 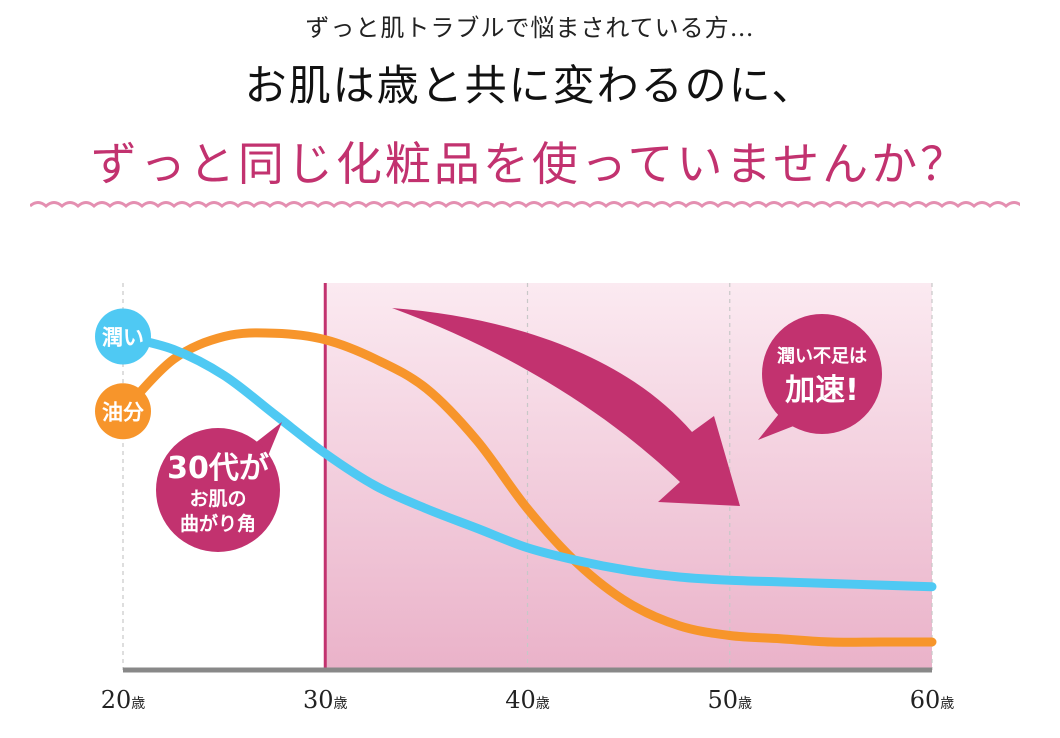 What do you see at coordinates (530, 164) in the screenshot?
I see `page-title-highlight: ずっと同じ化粧品を使っていませんか？` at bounding box center [530, 164].